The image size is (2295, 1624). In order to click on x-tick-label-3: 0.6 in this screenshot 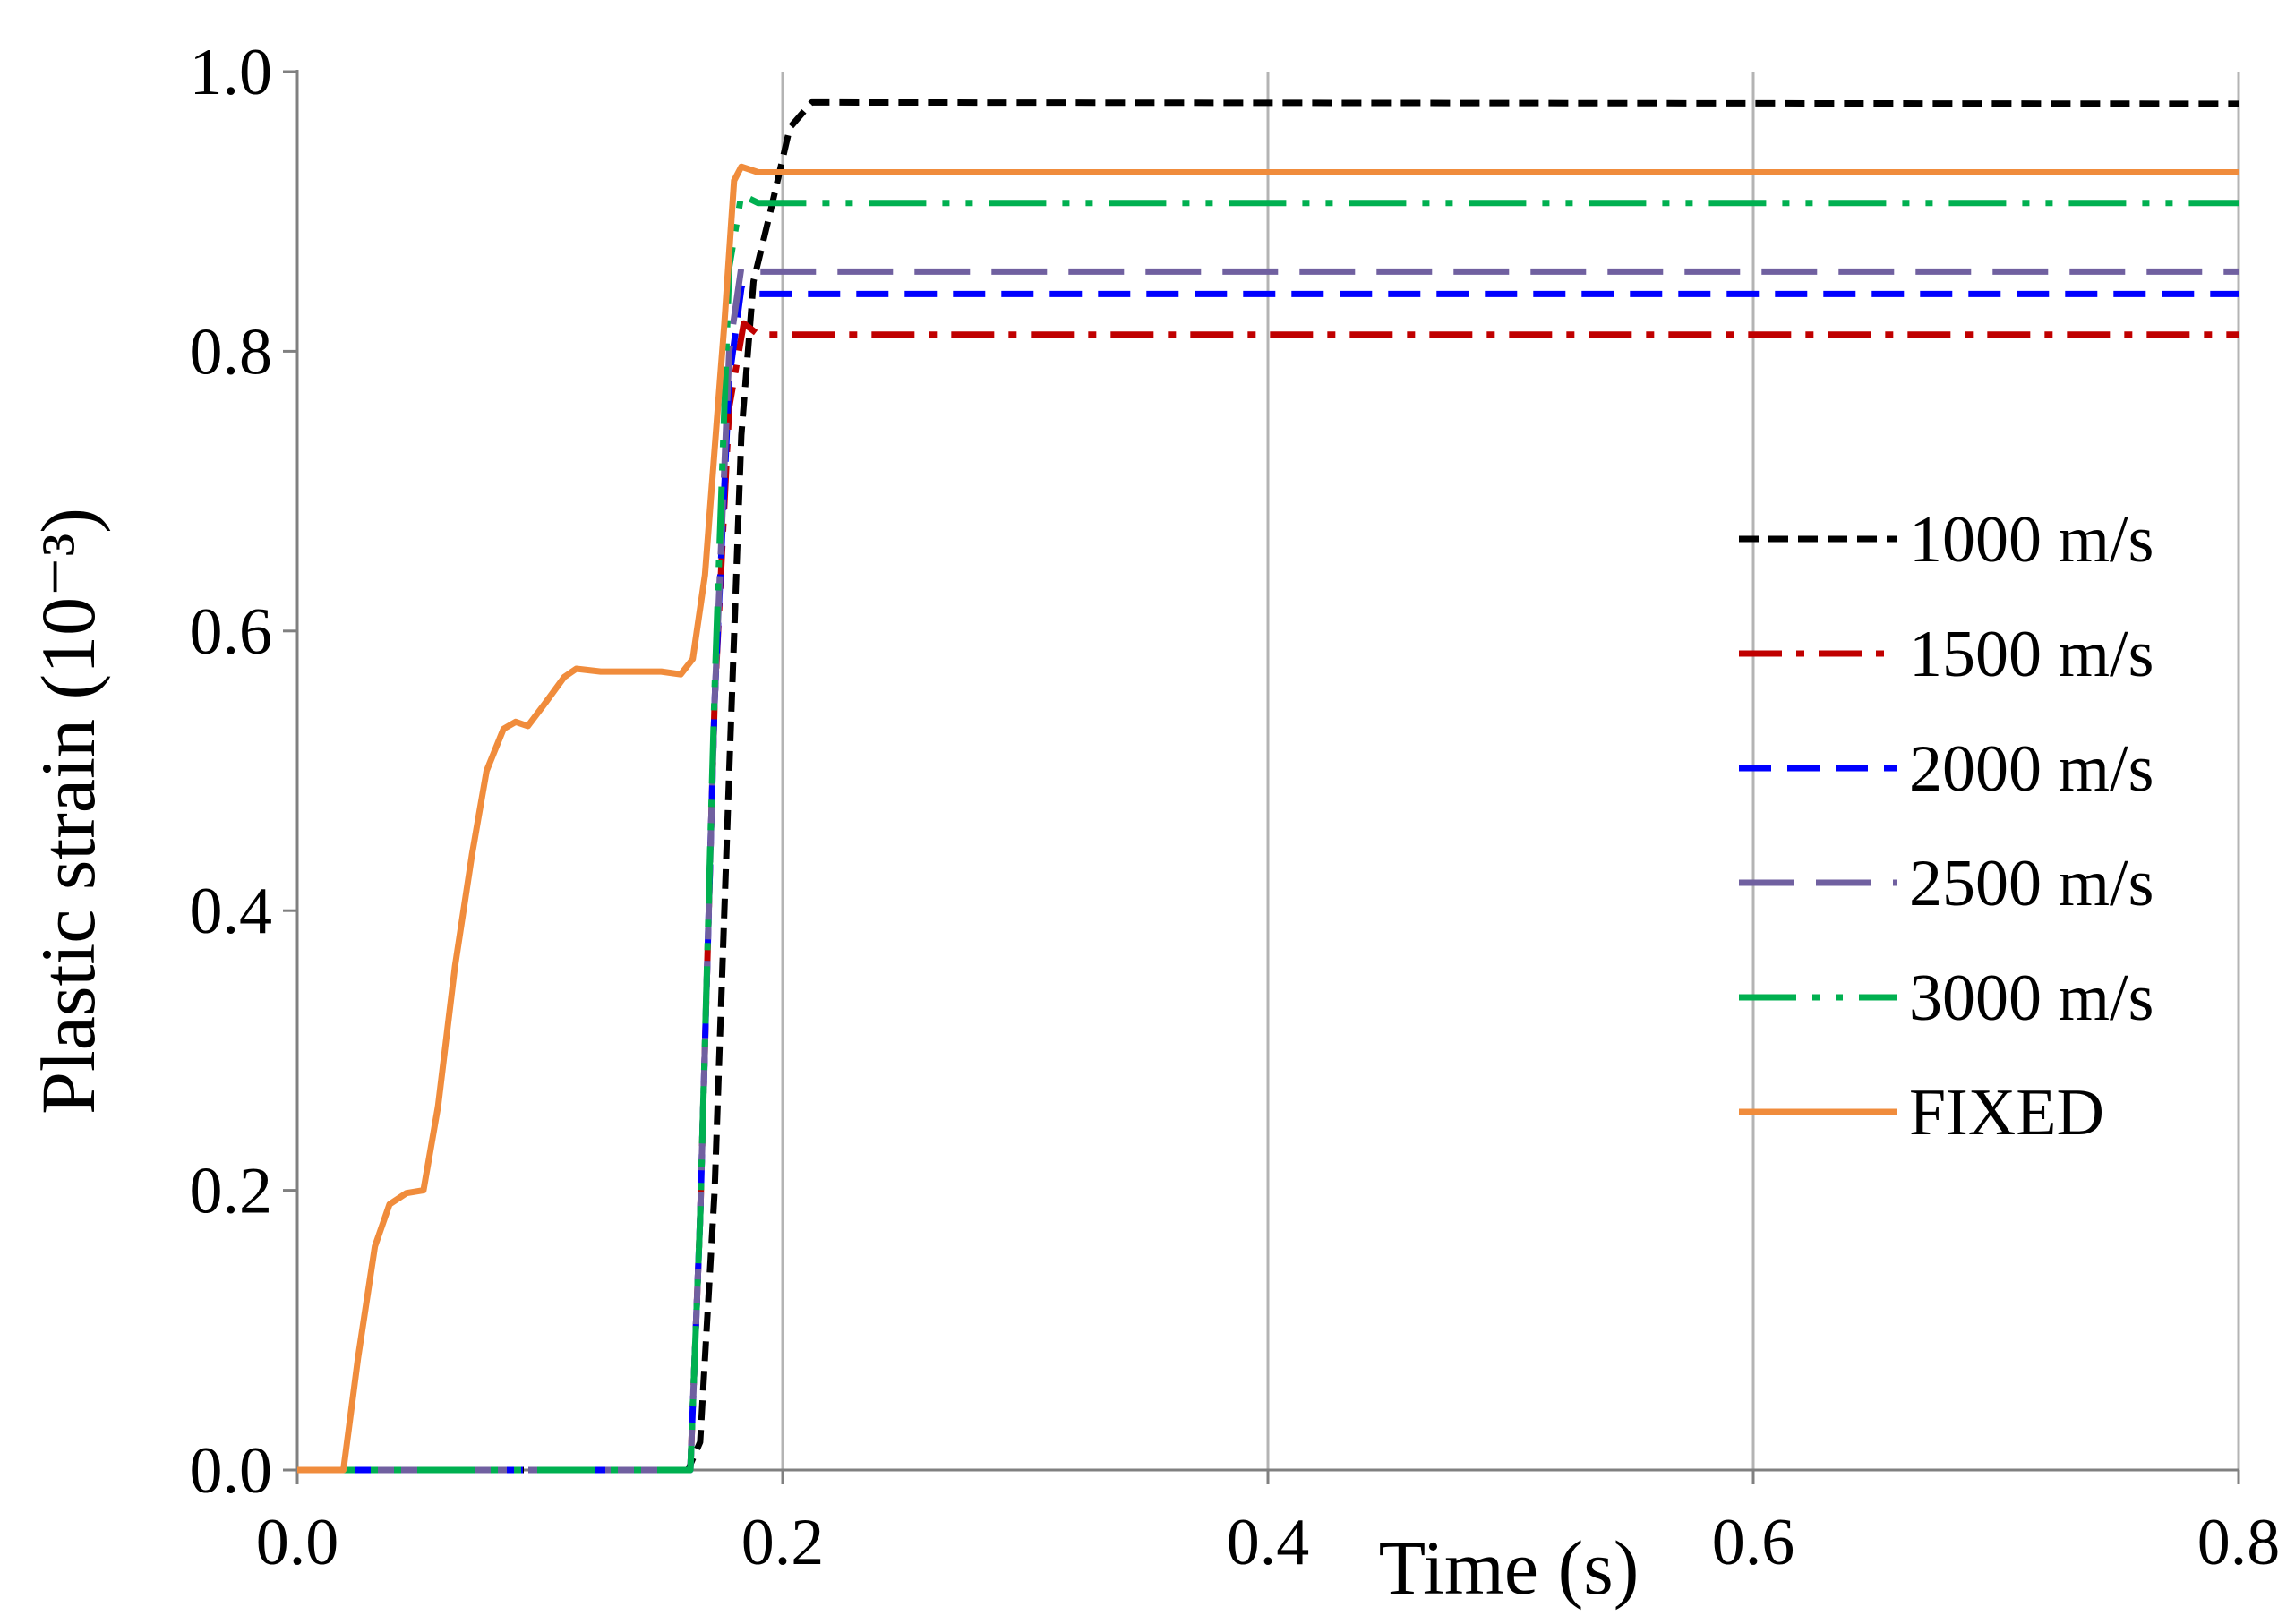, I will do `click(1754, 1542)`.